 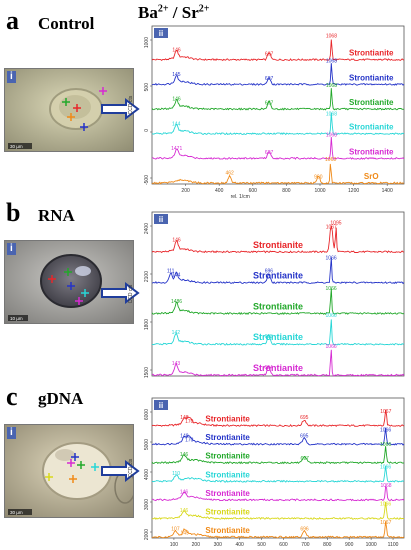 I want to click on peak-label: 696, so click(x=269, y=271).